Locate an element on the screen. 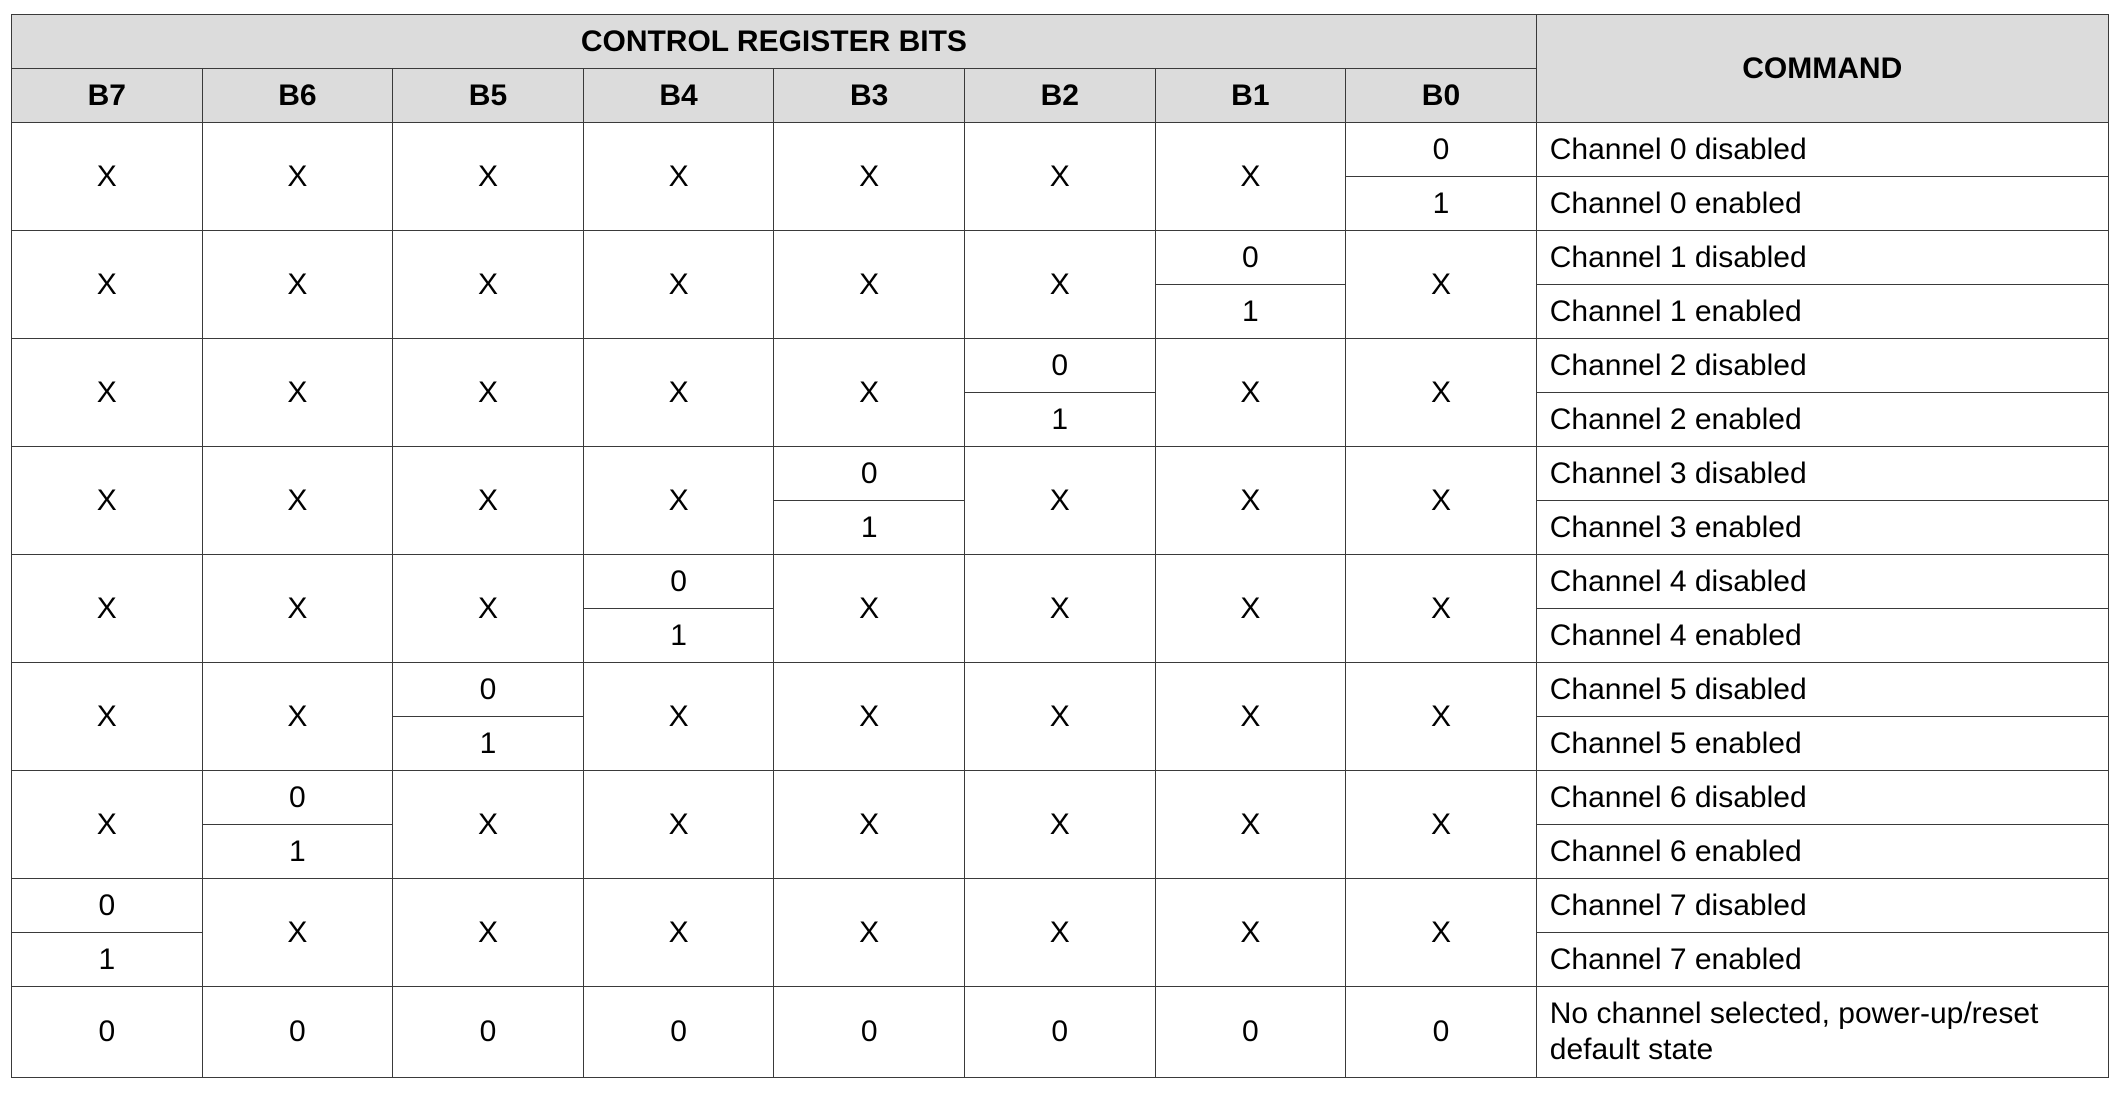 This screenshot has width=2119, height=1105. bit-header-b0: B0 is located at coordinates (1441, 95).